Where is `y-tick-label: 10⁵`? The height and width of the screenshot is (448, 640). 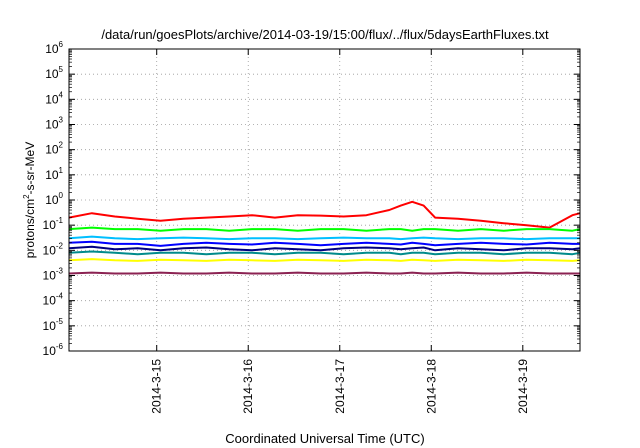 y-tick-label: 10⁵ is located at coordinates (54, 73).